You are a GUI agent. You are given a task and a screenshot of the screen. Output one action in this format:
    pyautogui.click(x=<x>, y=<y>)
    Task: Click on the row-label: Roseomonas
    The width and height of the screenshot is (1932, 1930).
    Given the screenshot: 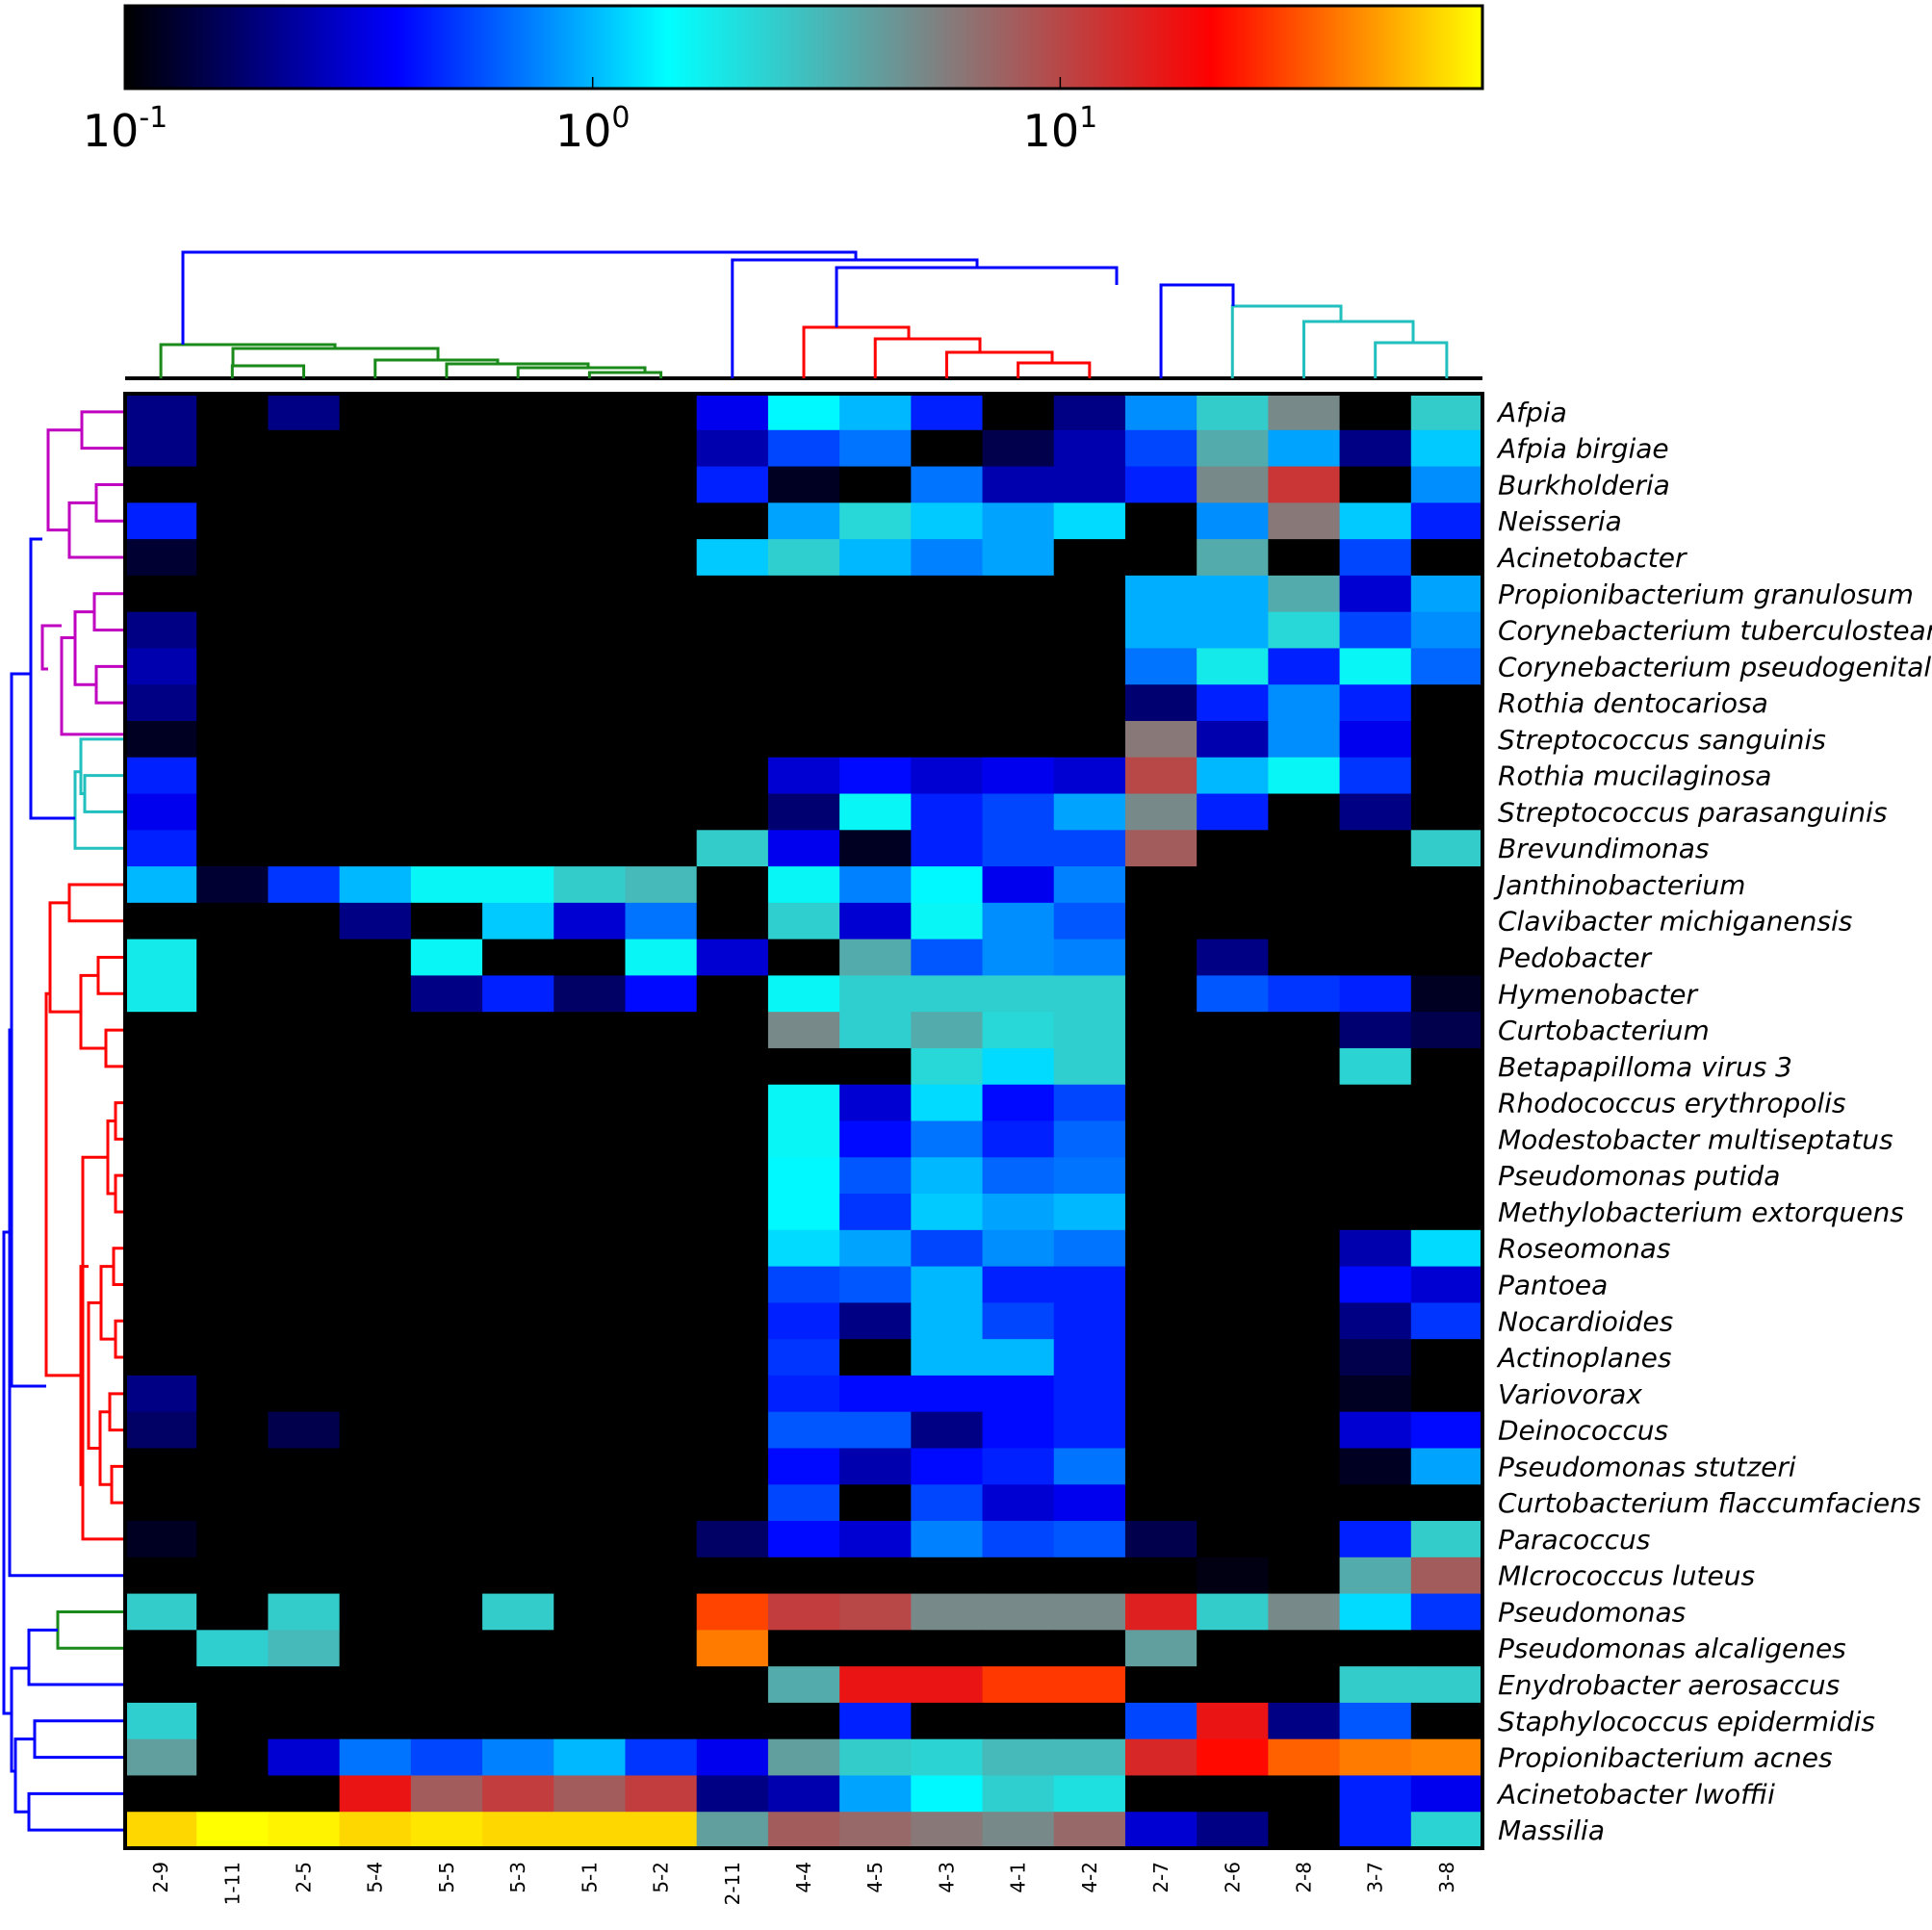 What is the action you would take?
    pyautogui.click(x=1584, y=1249)
    